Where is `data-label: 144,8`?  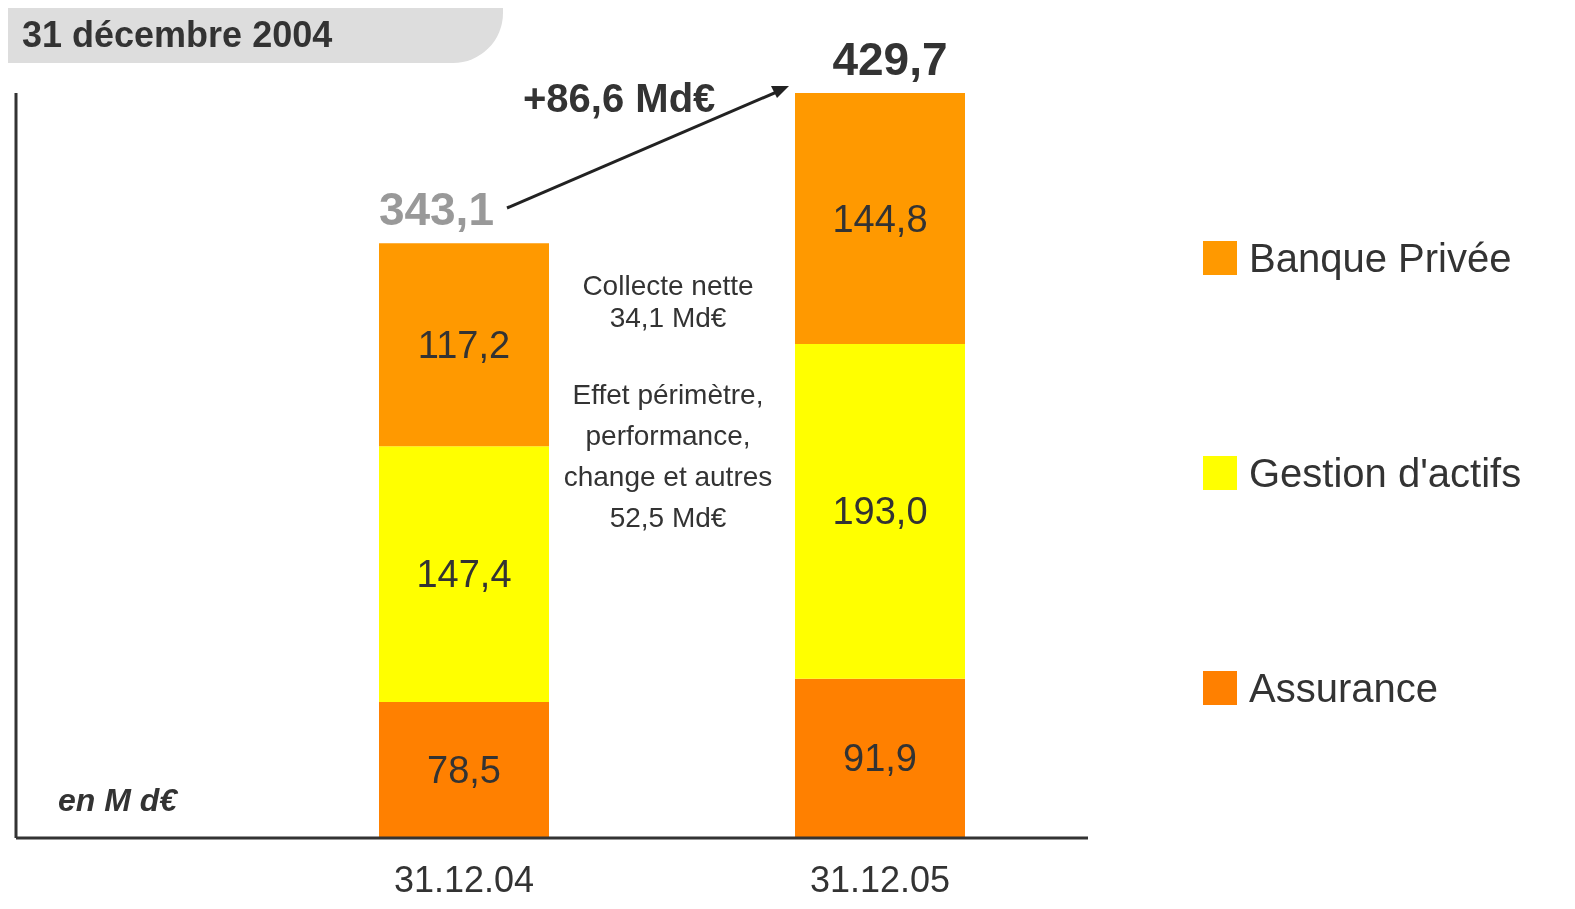
data-label: 144,8 is located at coordinates (880, 218).